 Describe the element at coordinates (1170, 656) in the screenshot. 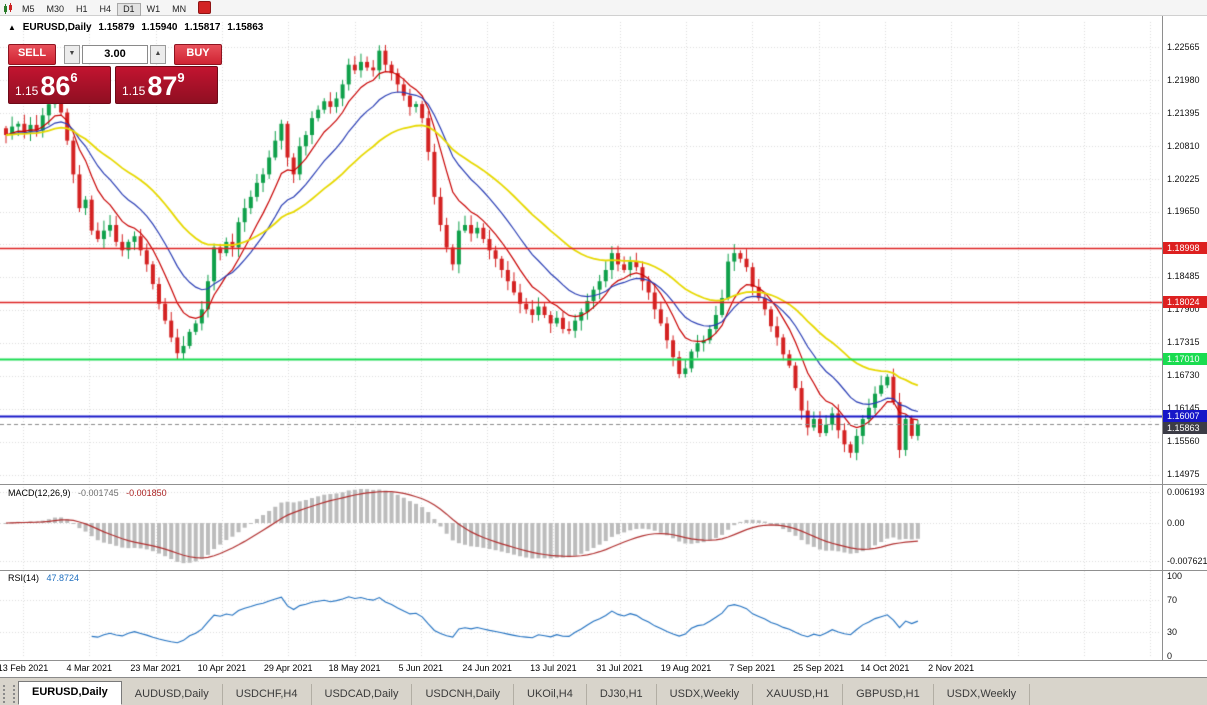

I see `rsi-axis-tick: 0` at that location.